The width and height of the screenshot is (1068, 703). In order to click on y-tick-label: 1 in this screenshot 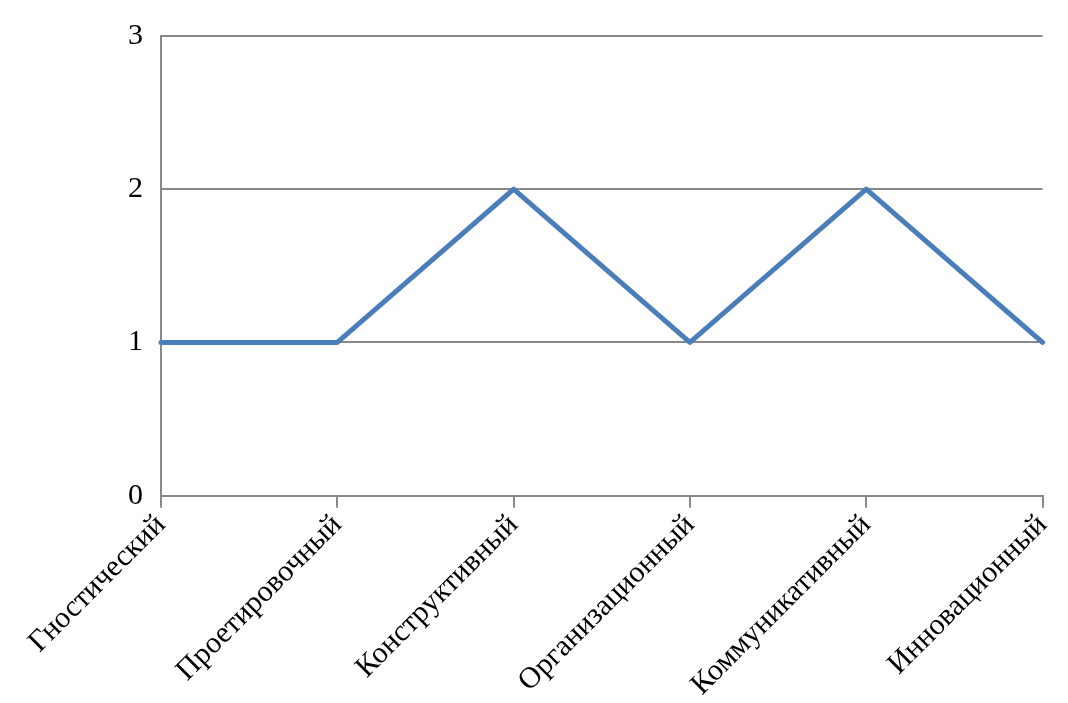, I will do `click(135, 340)`.